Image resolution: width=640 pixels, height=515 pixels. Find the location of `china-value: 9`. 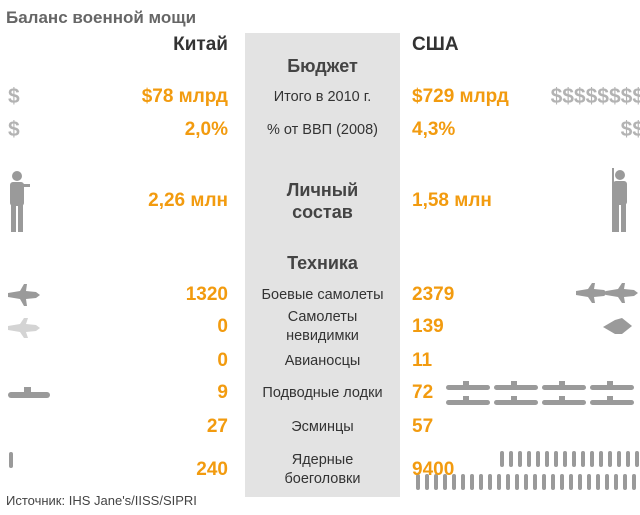

china-value: 9 is located at coordinates (222, 392).